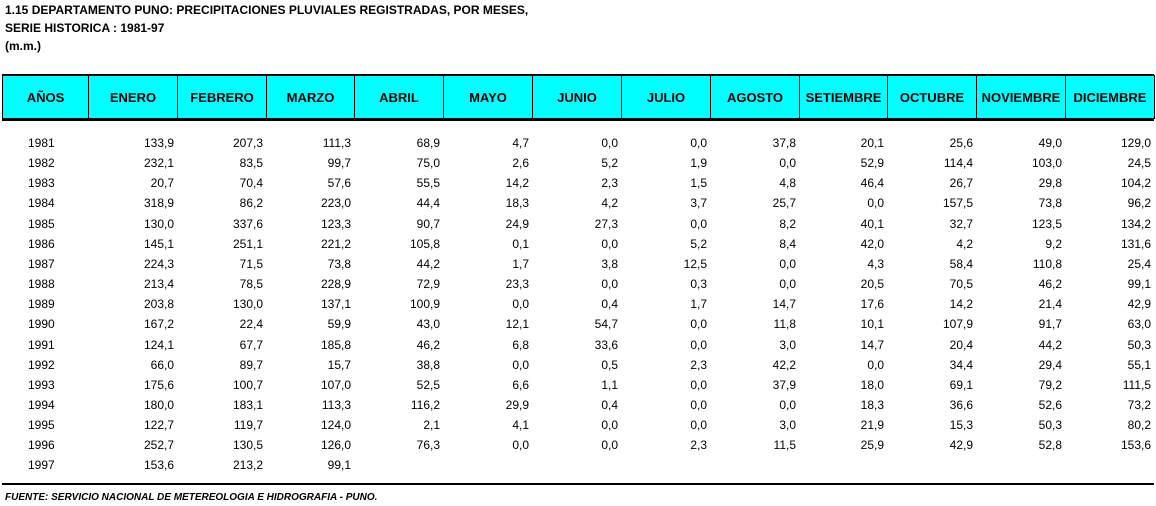 This screenshot has height=506, width=1156. What do you see at coordinates (517, 183) in the screenshot?
I see `value-cell: 14,2` at bounding box center [517, 183].